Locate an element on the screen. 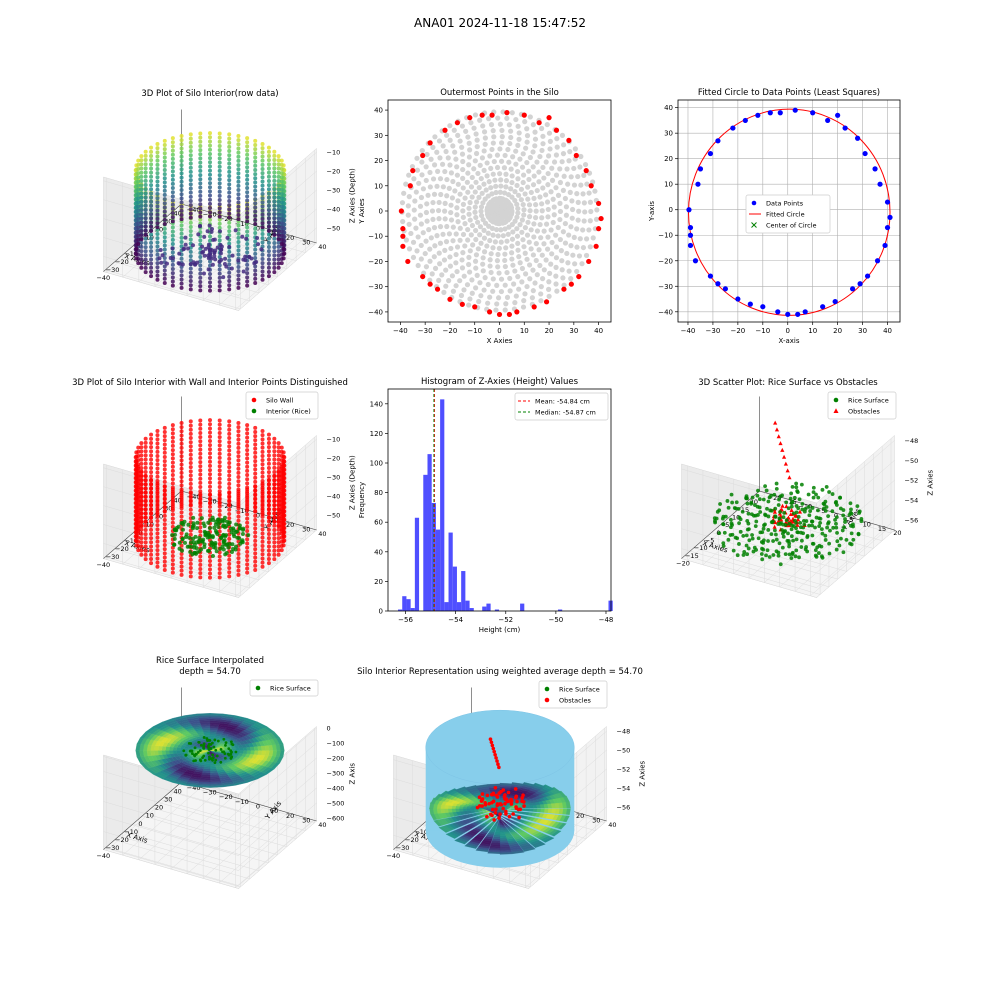  legend-box is located at coordinates (788, 214).